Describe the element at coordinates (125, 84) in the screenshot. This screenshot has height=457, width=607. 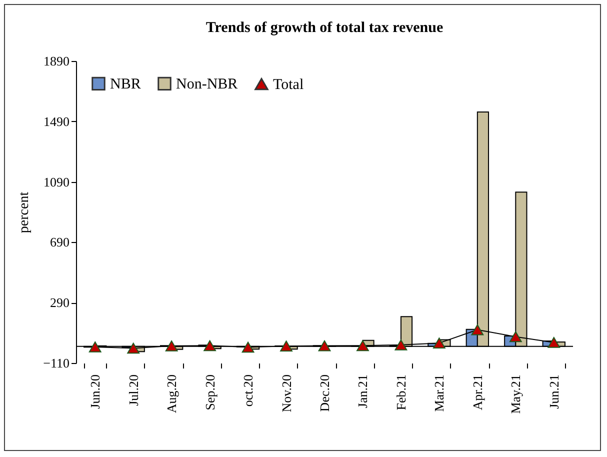
I see `legend-label: NBR` at that location.